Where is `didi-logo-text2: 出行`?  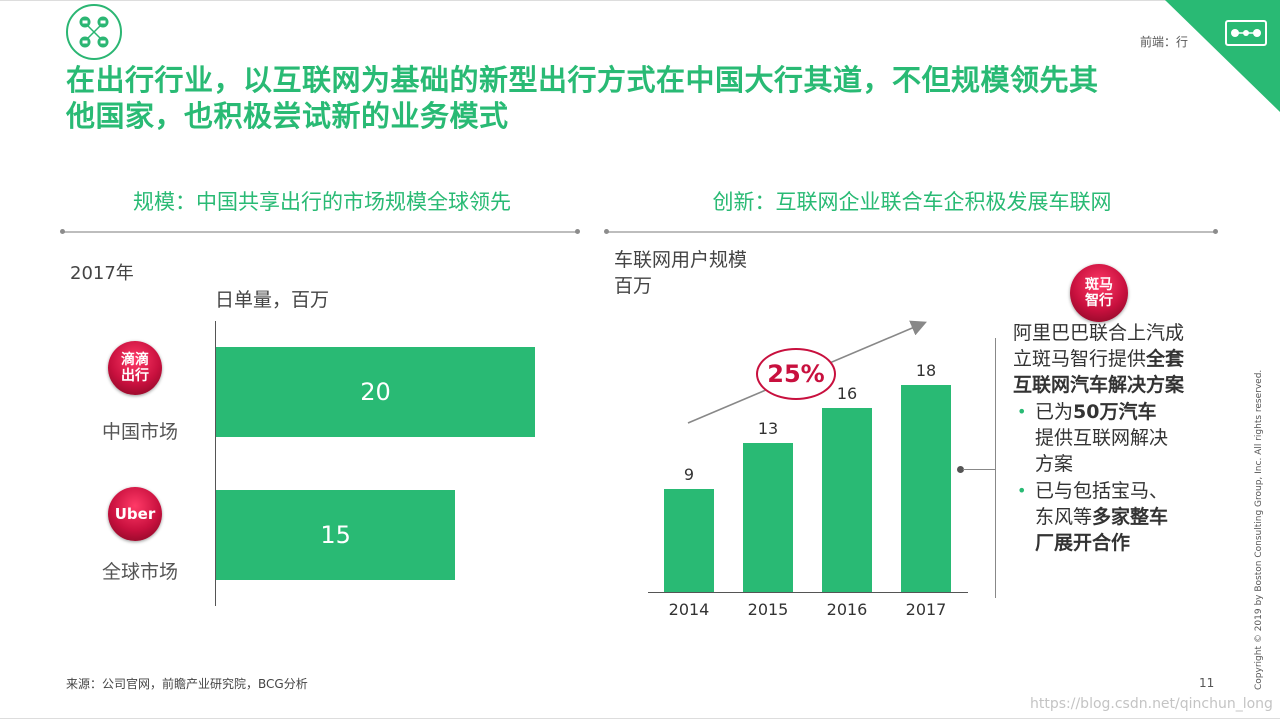 didi-logo-text2: 出行 is located at coordinates (135, 376).